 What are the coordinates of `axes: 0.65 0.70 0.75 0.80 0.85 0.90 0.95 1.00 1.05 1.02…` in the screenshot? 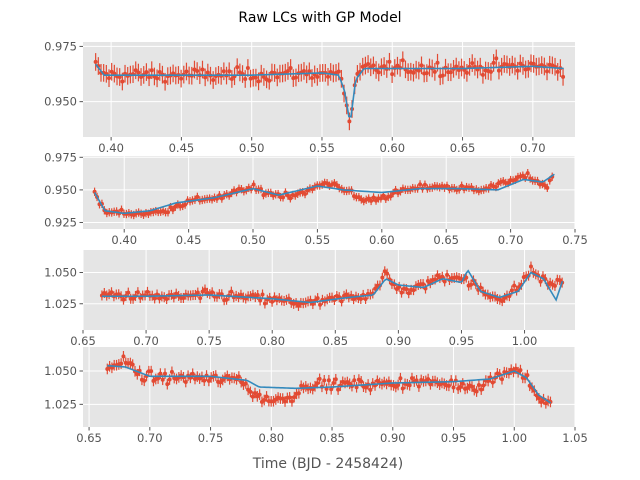 It's located at (316, 404).